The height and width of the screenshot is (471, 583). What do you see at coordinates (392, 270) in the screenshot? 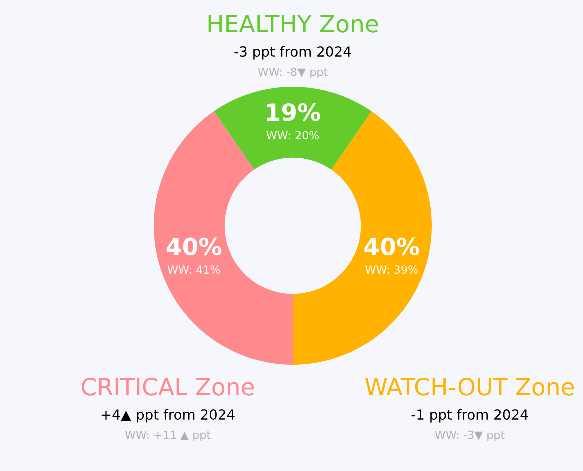
I see `text: WW: 39%` at bounding box center [392, 270].